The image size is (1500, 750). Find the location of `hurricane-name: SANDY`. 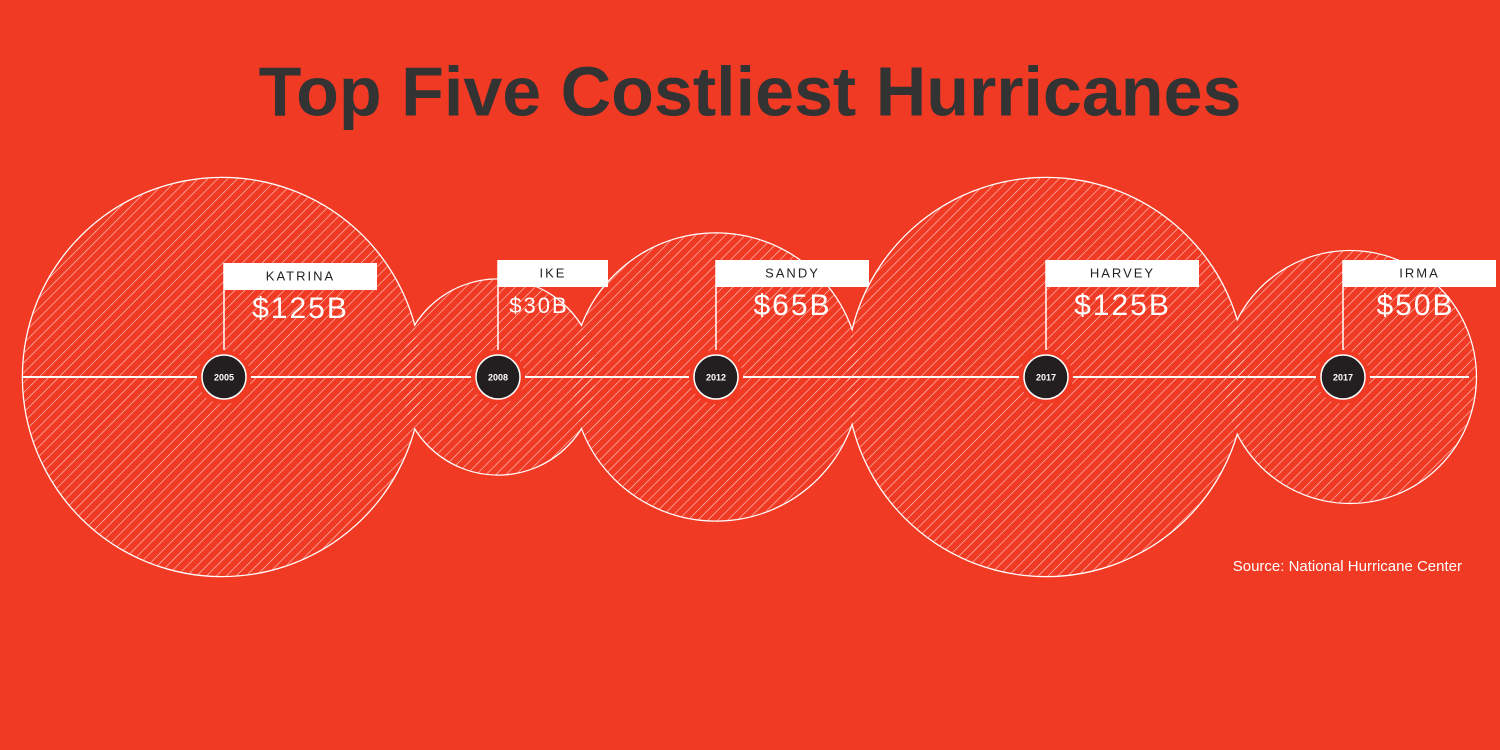

hurricane-name: SANDY is located at coordinates (792, 272).